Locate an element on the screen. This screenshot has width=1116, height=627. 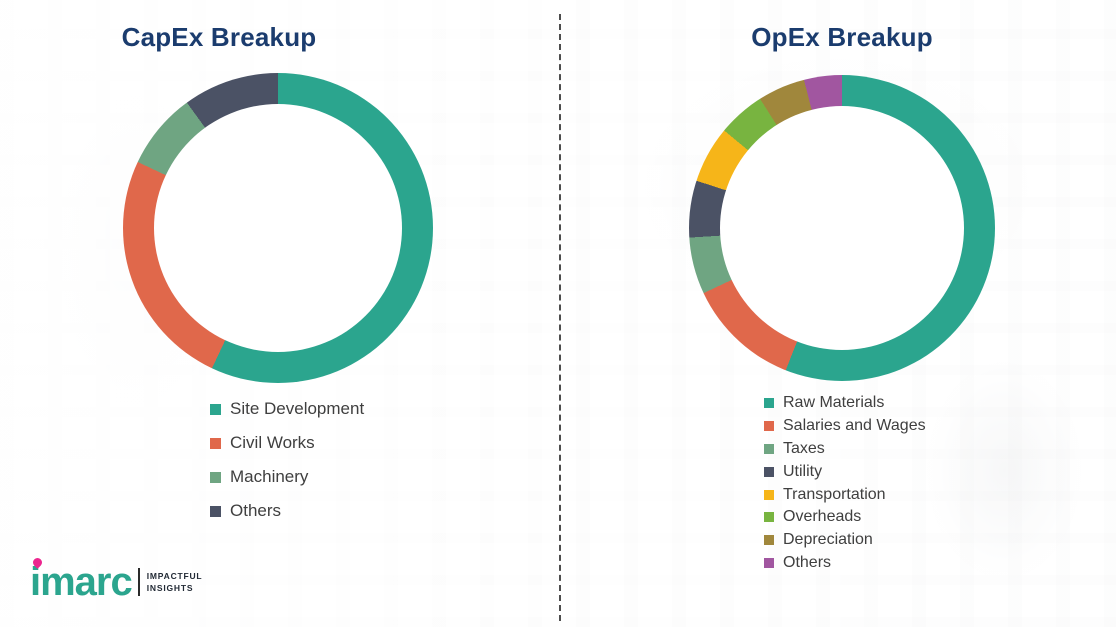
imarc-tagline: IMPACTFUL INSIGHTS is located at coordinates (175, 582).